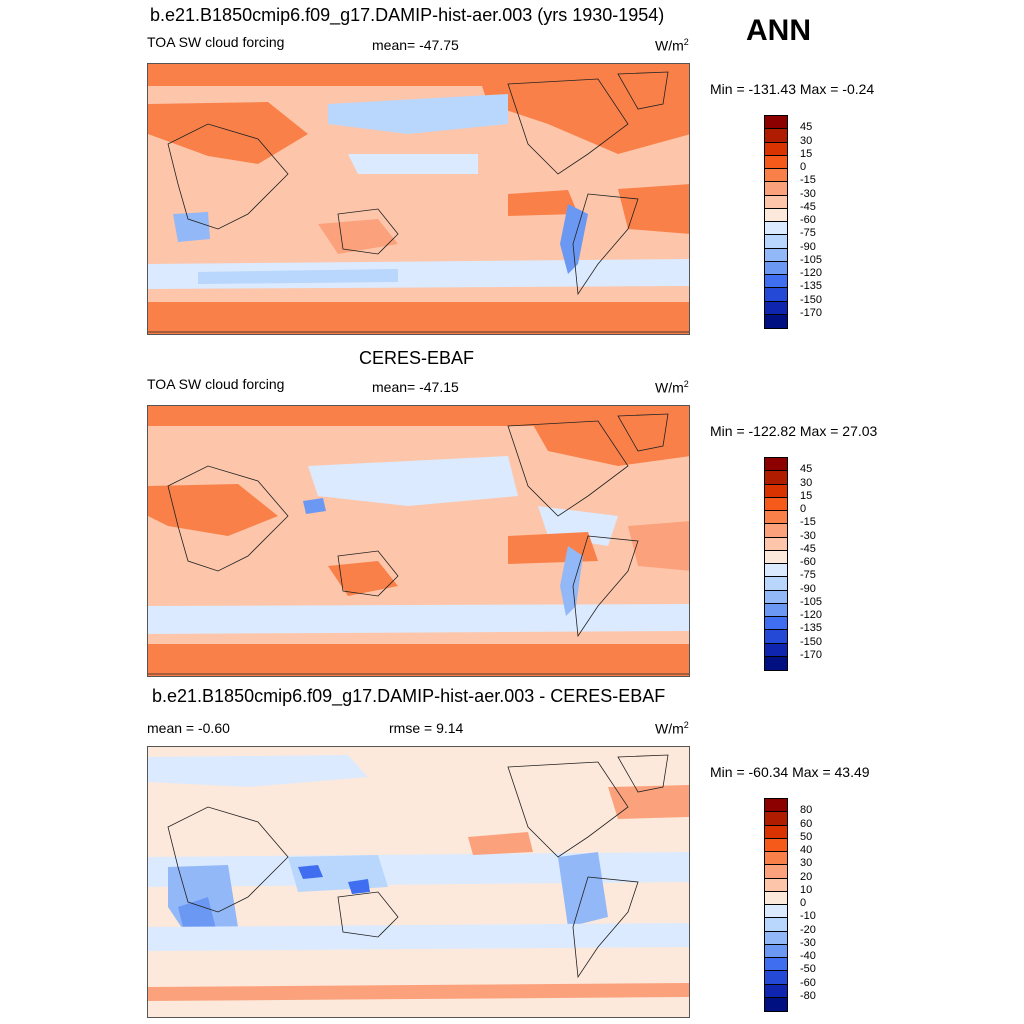 This screenshot has width=1024, height=1024. I want to click on panel-2-colorbar, so click(776, 564).